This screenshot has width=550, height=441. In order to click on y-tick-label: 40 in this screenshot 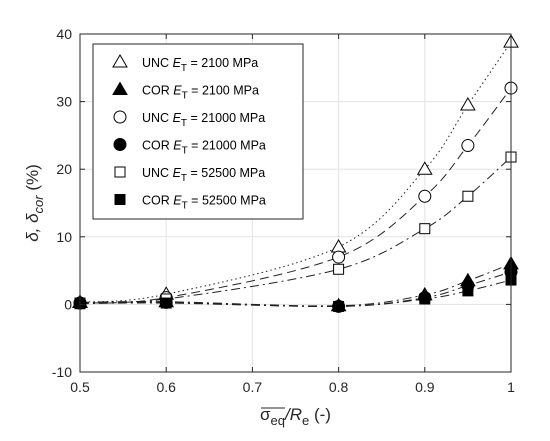, I will do `click(64, 34)`.